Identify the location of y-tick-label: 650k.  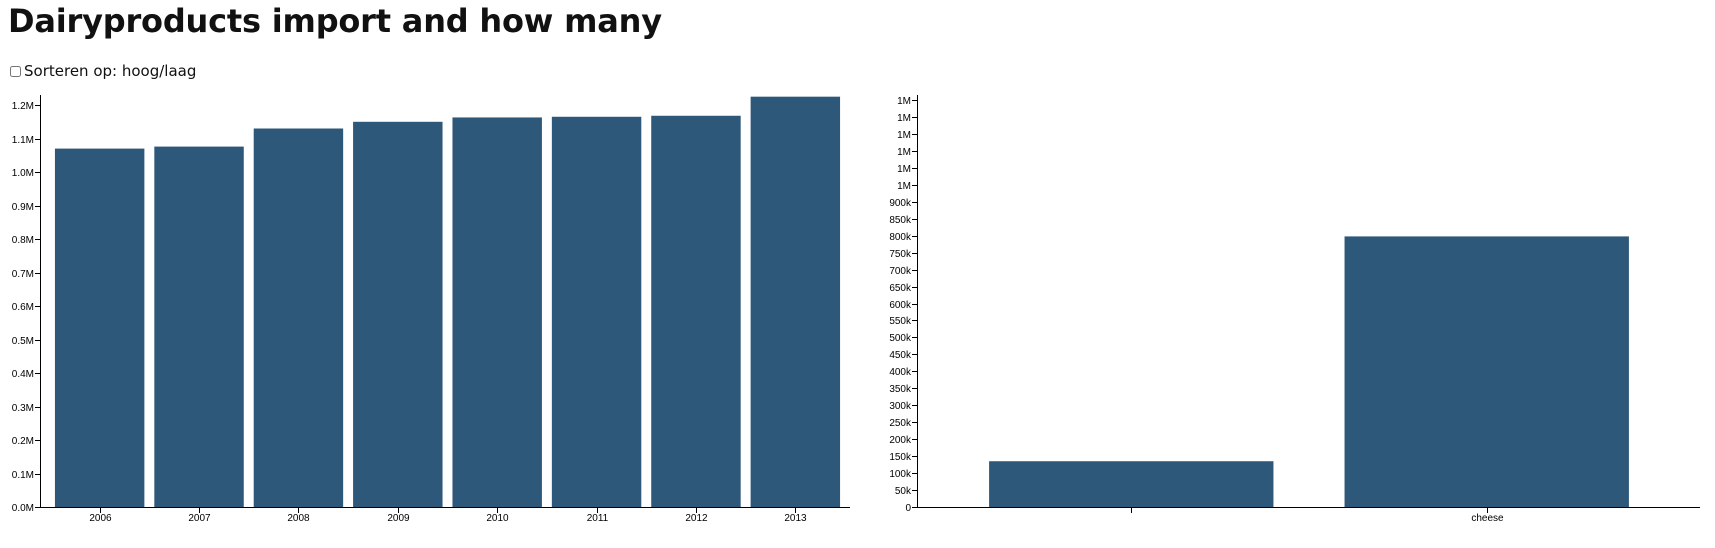
(900, 288).